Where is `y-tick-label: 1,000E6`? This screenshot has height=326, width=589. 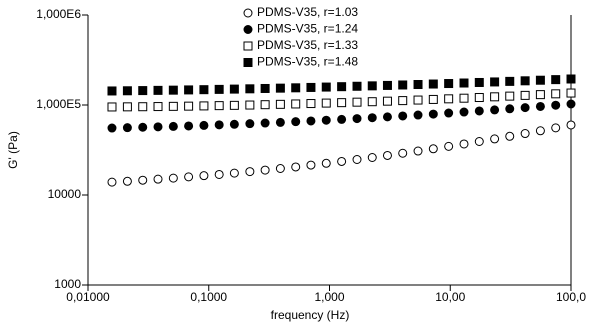 y-tick-label: 1,000E6 is located at coordinates (58, 14).